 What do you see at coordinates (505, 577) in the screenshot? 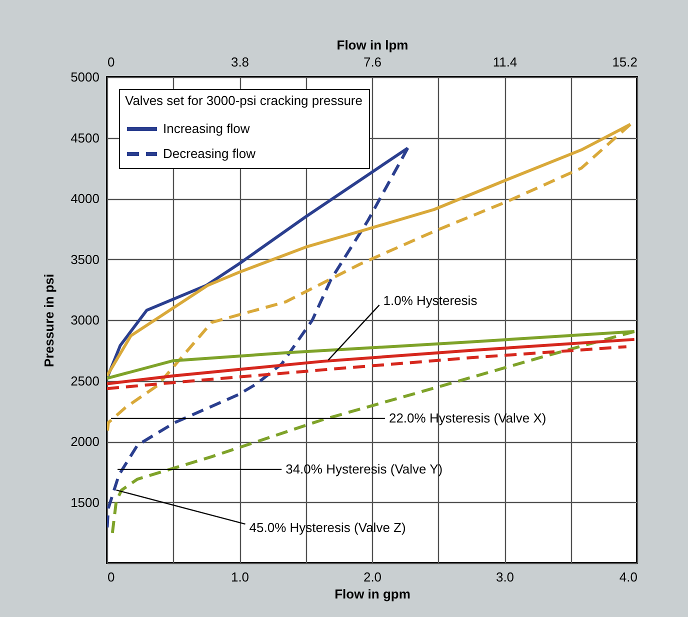
I see `x-tick-label: 3.0` at bounding box center [505, 577].